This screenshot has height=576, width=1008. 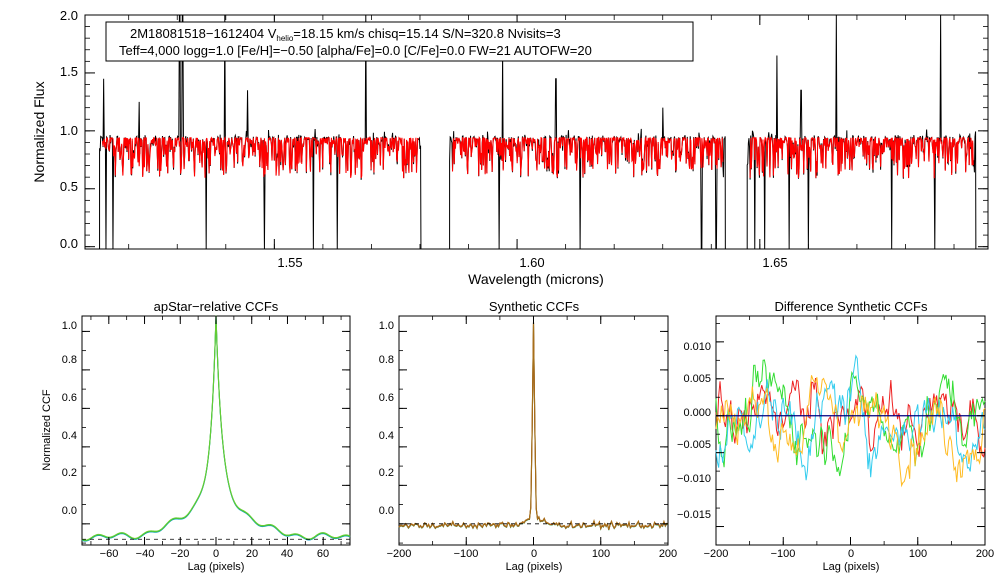 I want to click on difference-ccf-ytick-label: 0.005, so click(x=697, y=379).